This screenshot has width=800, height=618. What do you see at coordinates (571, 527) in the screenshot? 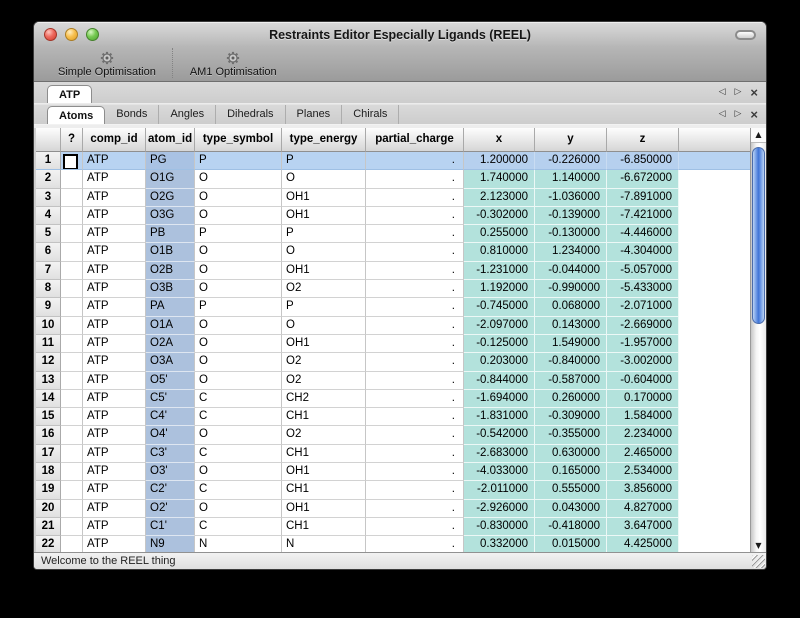
I see `y-cell: -0.418000` at bounding box center [571, 527].